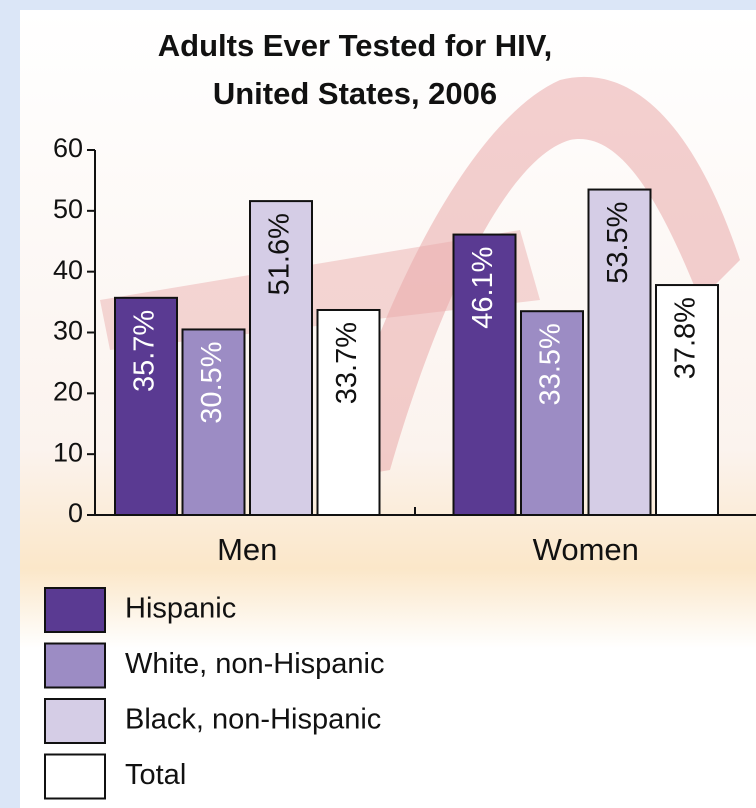 Image resolution: width=756 pixels, height=808 pixels. Describe the element at coordinates (280, 254) in the screenshot. I see `value-label: 51.6%` at that location.